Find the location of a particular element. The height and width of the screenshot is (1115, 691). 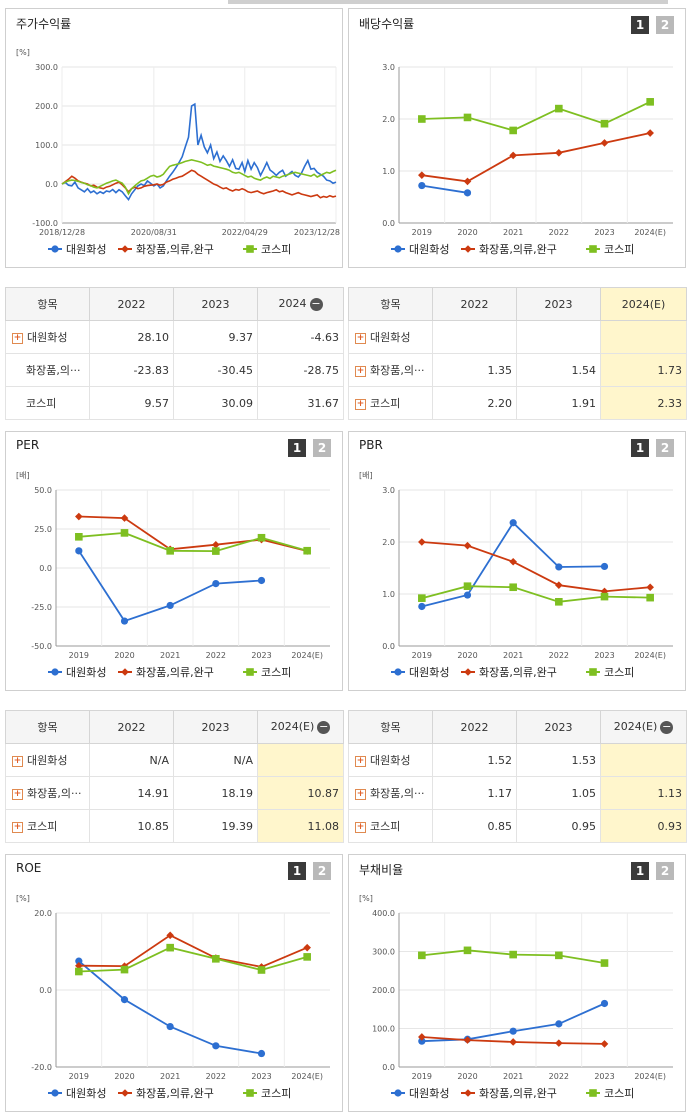

cell: 1.91 is located at coordinates (558, 403).